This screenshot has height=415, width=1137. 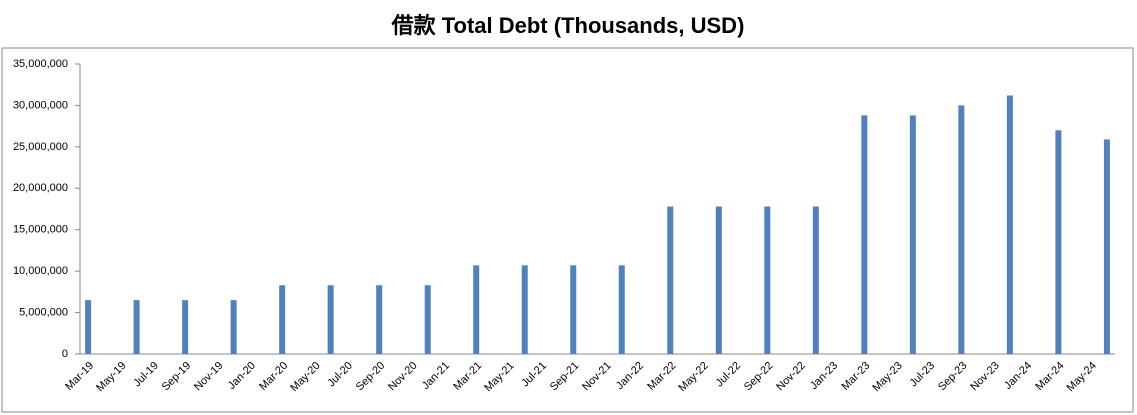 I want to click on x-tick-label: Mar-19, so click(x=79, y=376).